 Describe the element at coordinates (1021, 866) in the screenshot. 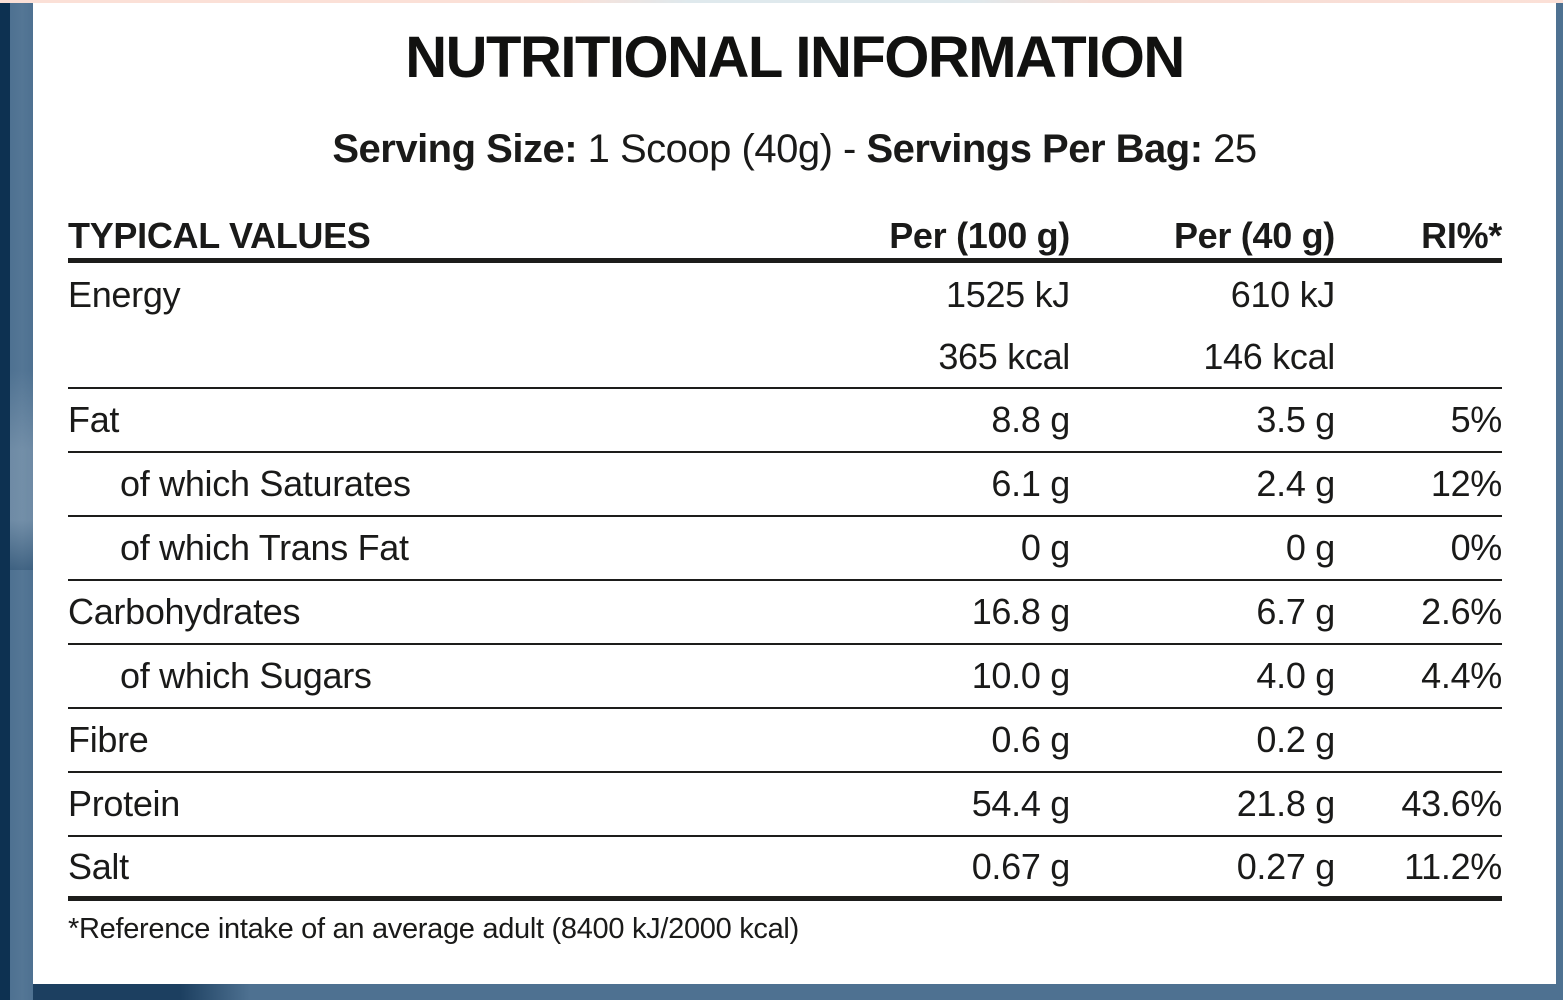

I see `value-per-100g: 0.67 g` at that location.